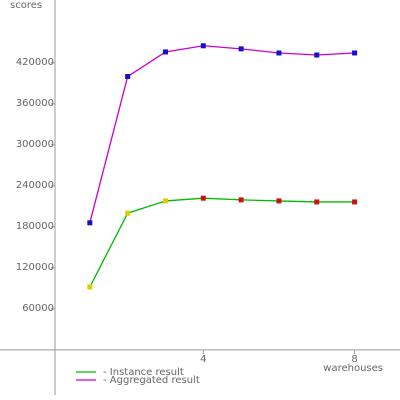 This screenshot has height=400, width=400. I want to click on x-tick-label: 4, so click(203, 359).